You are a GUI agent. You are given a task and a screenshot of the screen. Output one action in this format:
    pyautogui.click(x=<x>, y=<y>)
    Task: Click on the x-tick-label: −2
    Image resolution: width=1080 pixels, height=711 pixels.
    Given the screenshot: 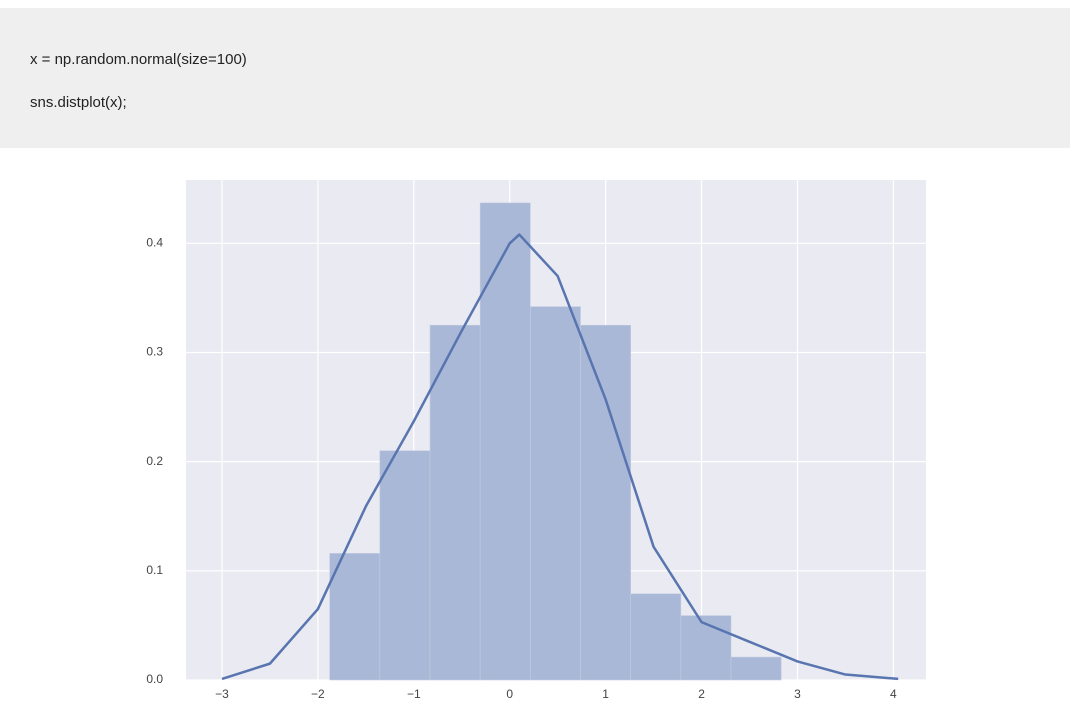 What is the action you would take?
    pyautogui.click(x=318, y=694)
    